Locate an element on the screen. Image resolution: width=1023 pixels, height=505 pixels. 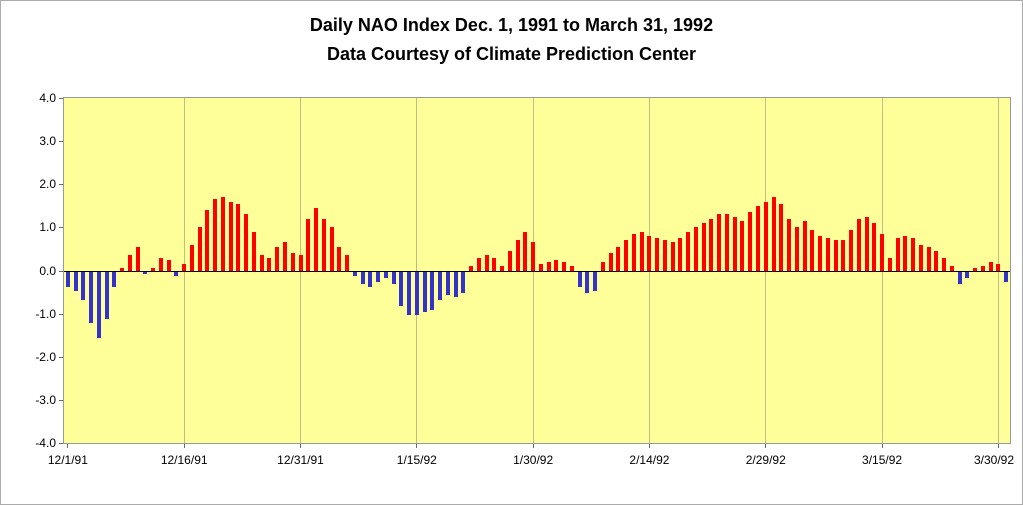
y-axis-label: 1.0 is located at coordinates (47, 227).